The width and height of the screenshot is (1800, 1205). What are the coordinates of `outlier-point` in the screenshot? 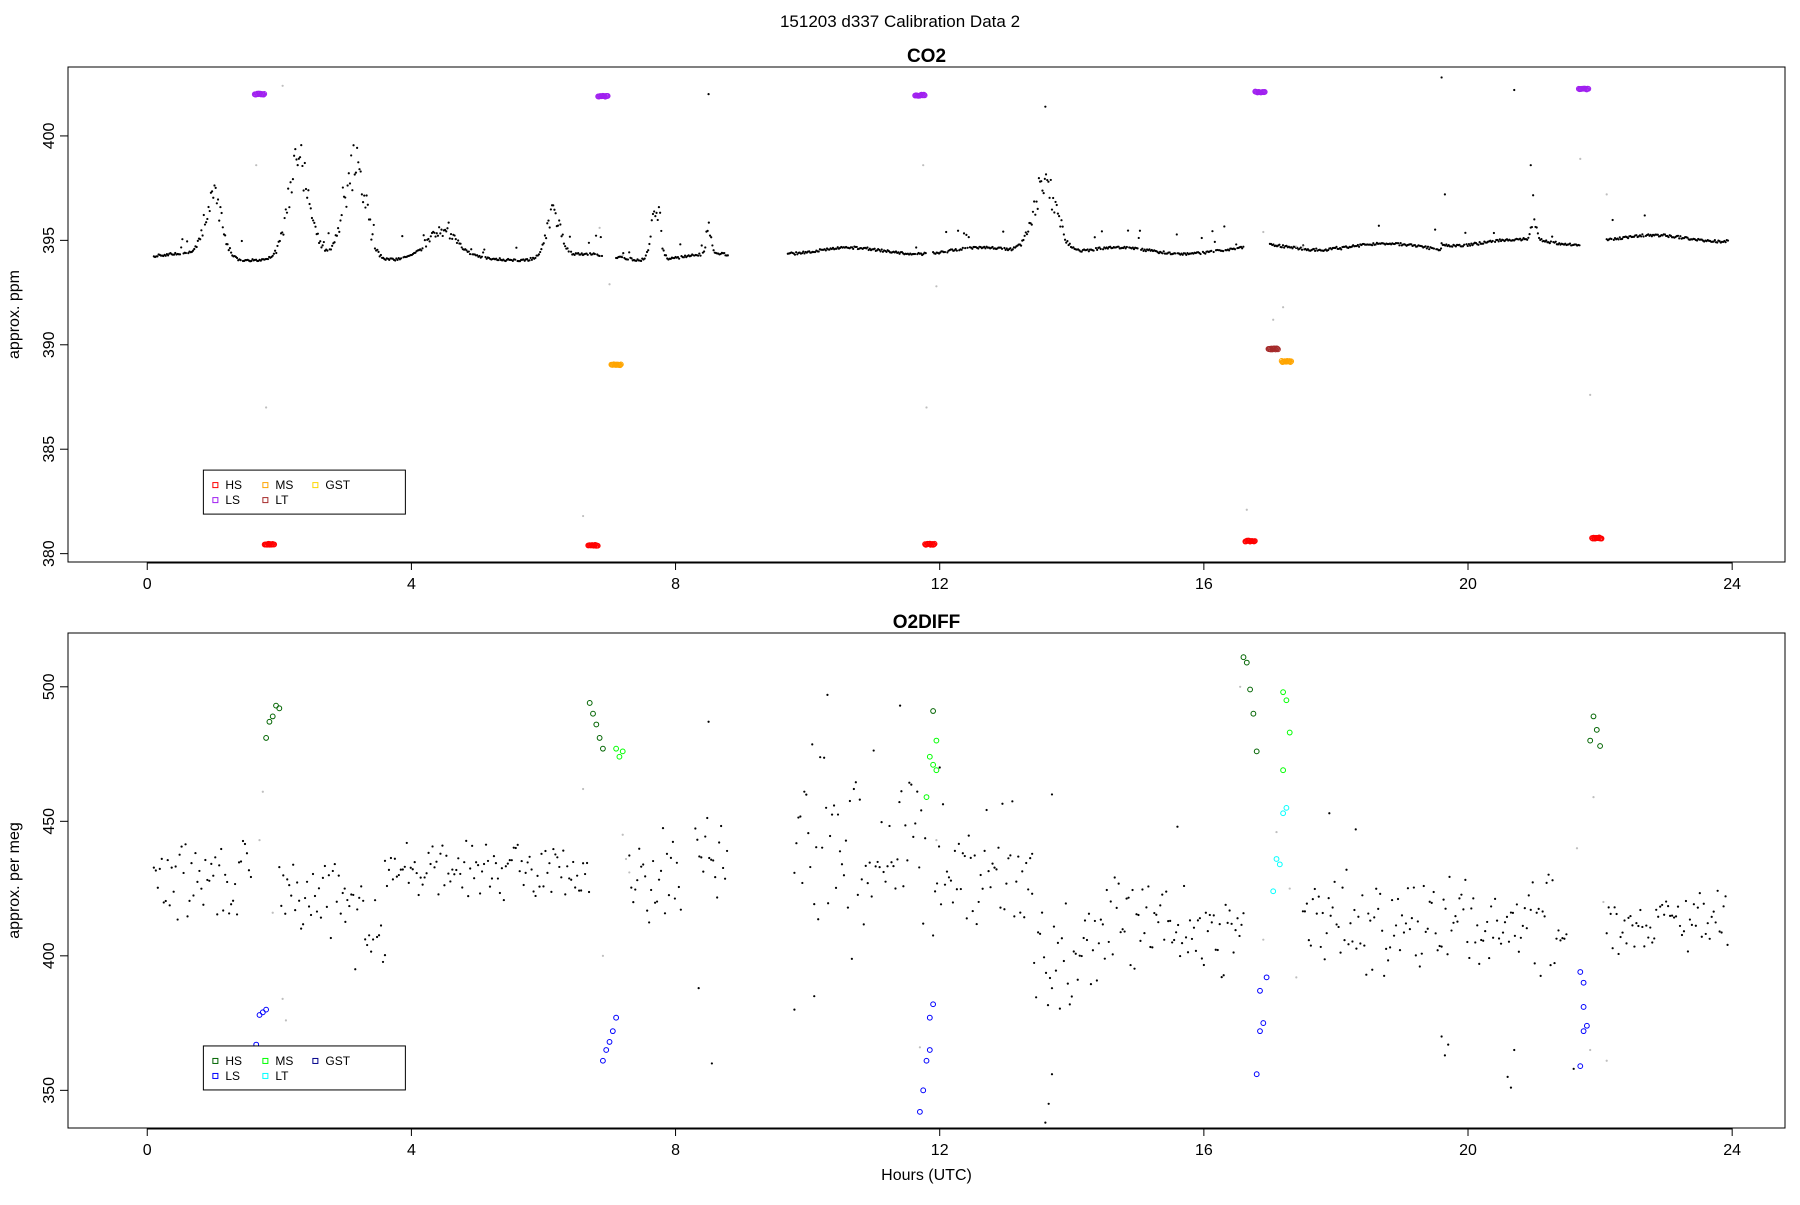 It's located at (939, 767).